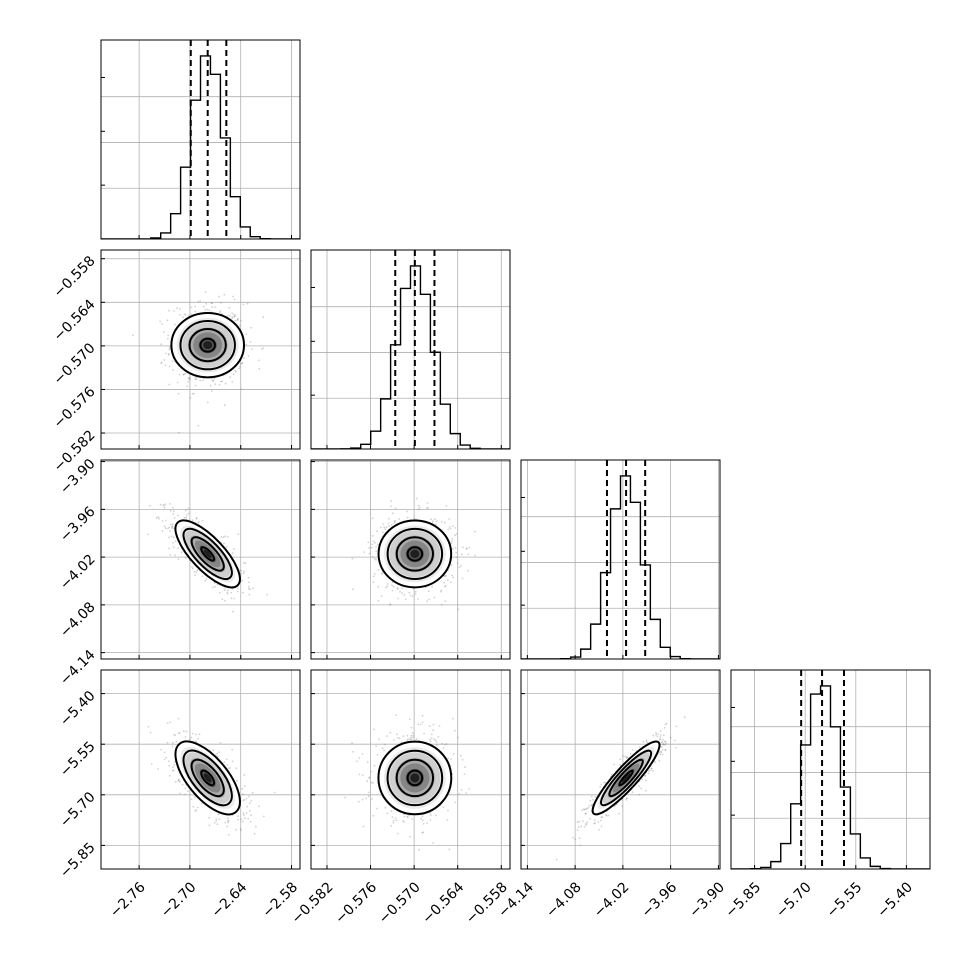 Image resolution: width=970 pixels, height=970 pixels. What do you see at coordinates (895, 900) in the screenshot?
I see `x-tick-label: −5.40` at bounding box center [895, 900].